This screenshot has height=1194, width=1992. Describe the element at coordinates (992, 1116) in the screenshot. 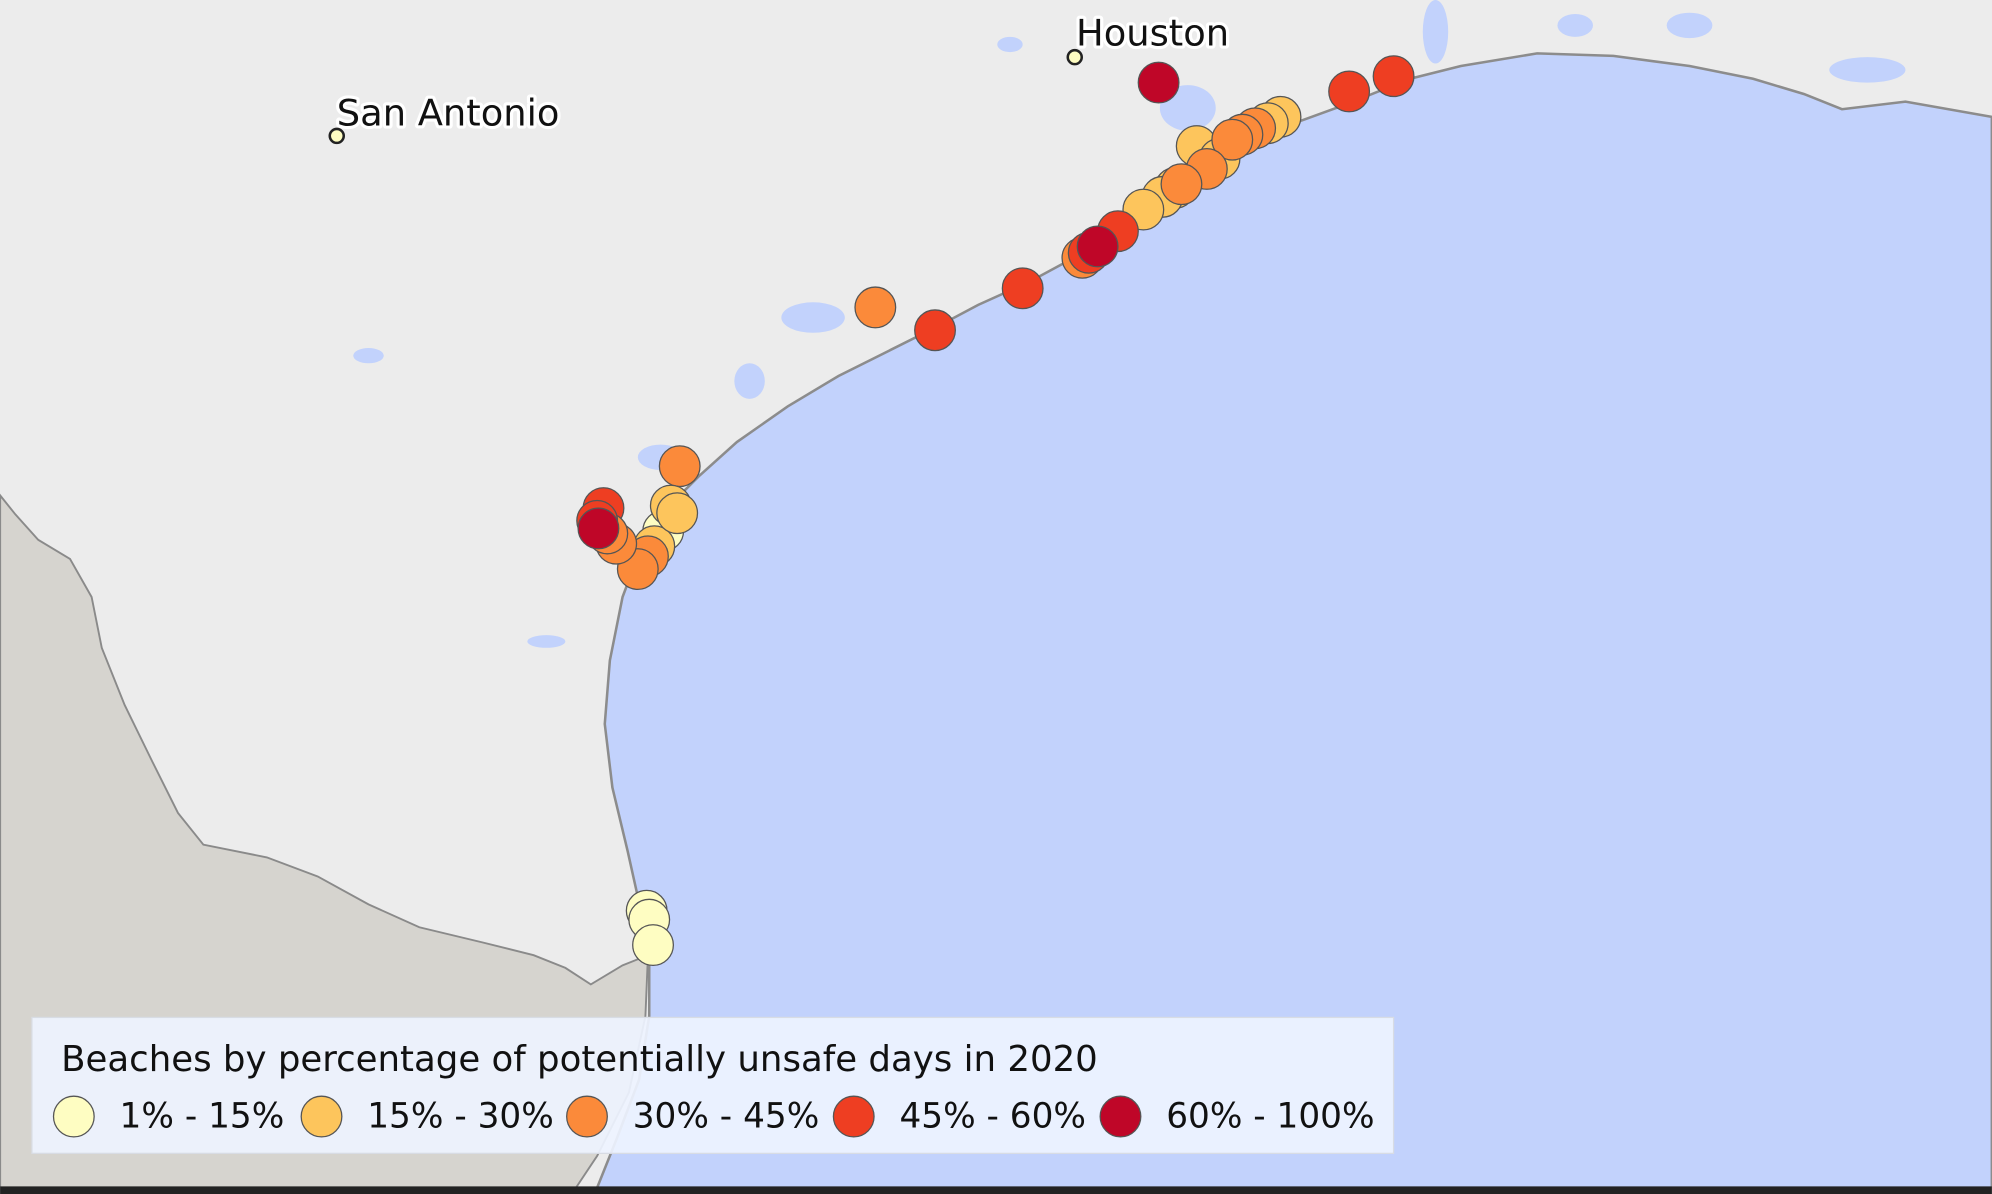

I see `legend-label: 45% - 60%` at that location.